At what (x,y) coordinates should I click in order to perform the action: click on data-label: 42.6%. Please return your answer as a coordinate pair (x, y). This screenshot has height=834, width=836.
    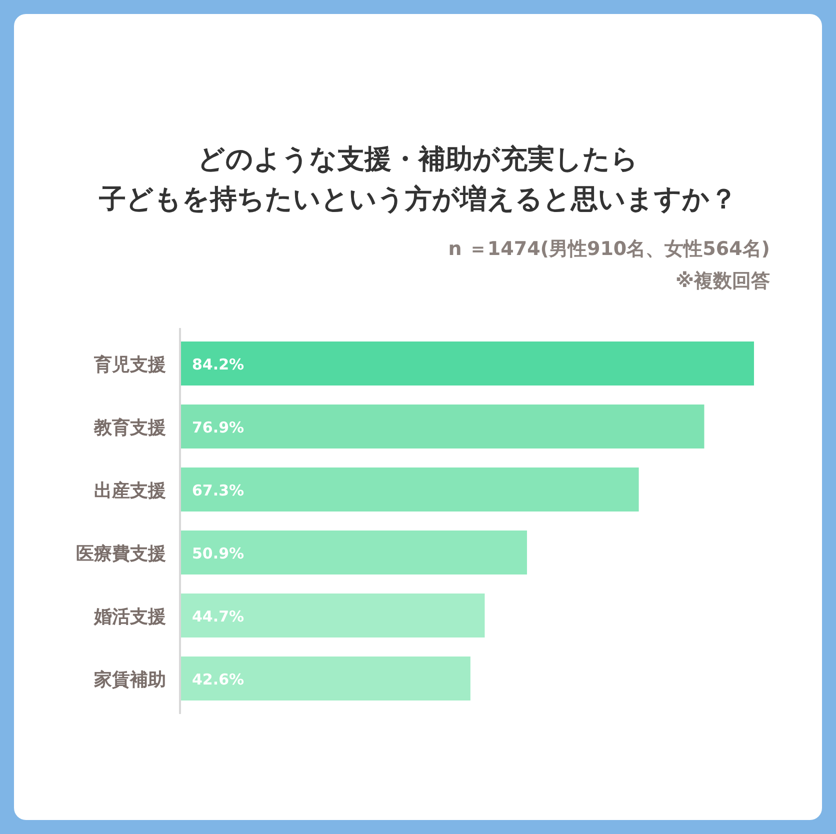
    Looking at the image, I should click on (218, 679).